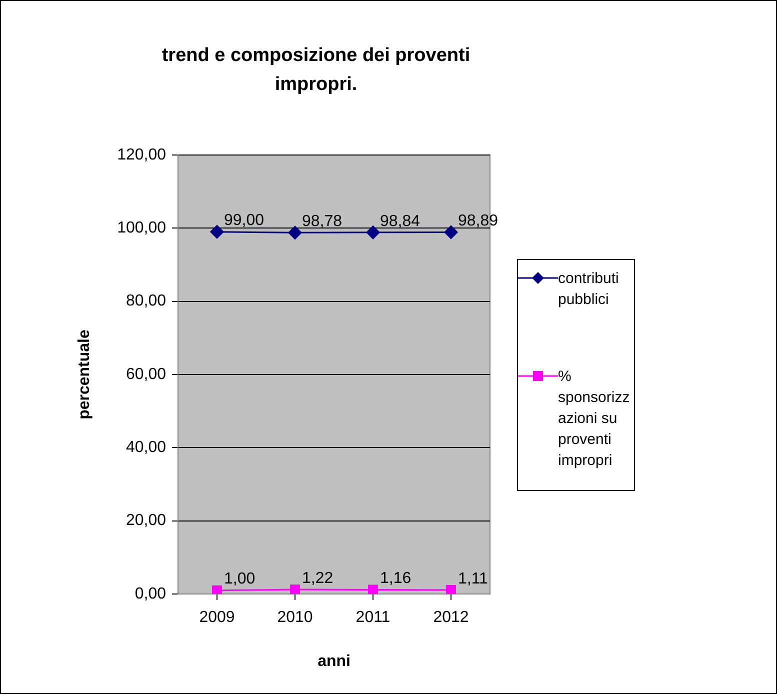 This screenshot has width=777, height=694. I want to click on data-label: 98,89, so click(478, 221).